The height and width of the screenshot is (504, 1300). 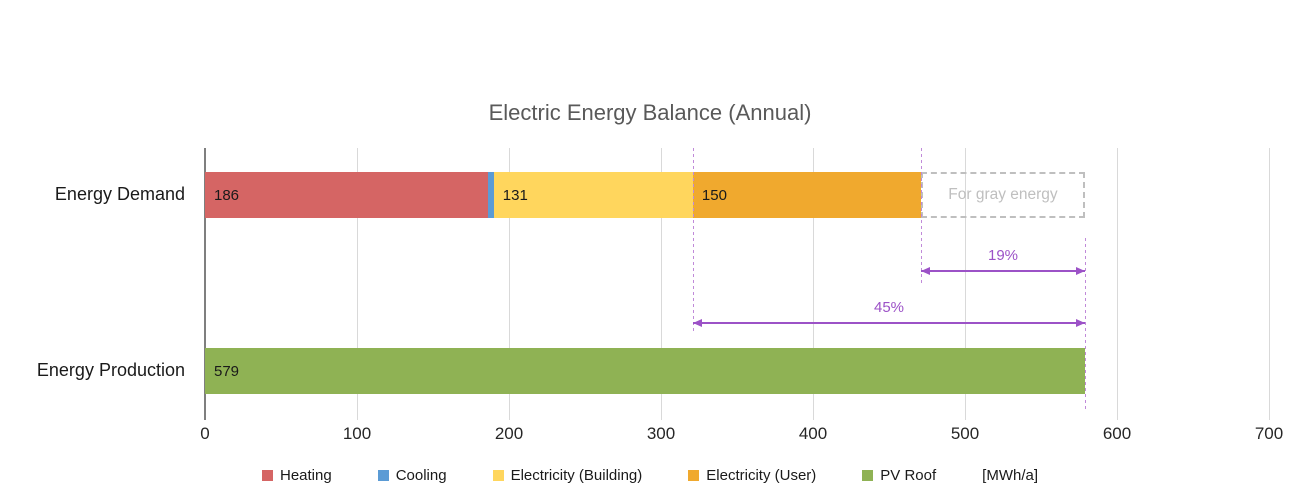 I want to click on legend-label: [MWh/a], so click(x=1010, y=475).